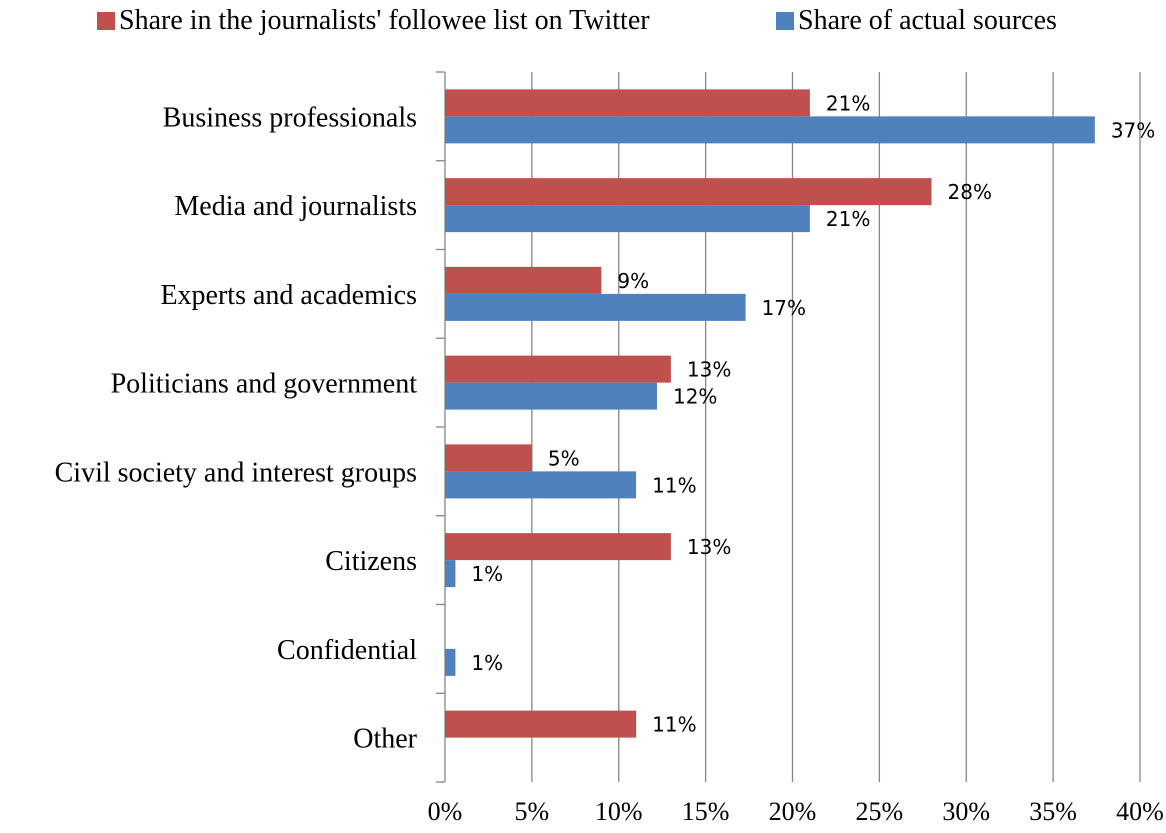 This screenshot has width=1166, height=833. I want to click on x-tick-label: 0%, so click(445, 811).